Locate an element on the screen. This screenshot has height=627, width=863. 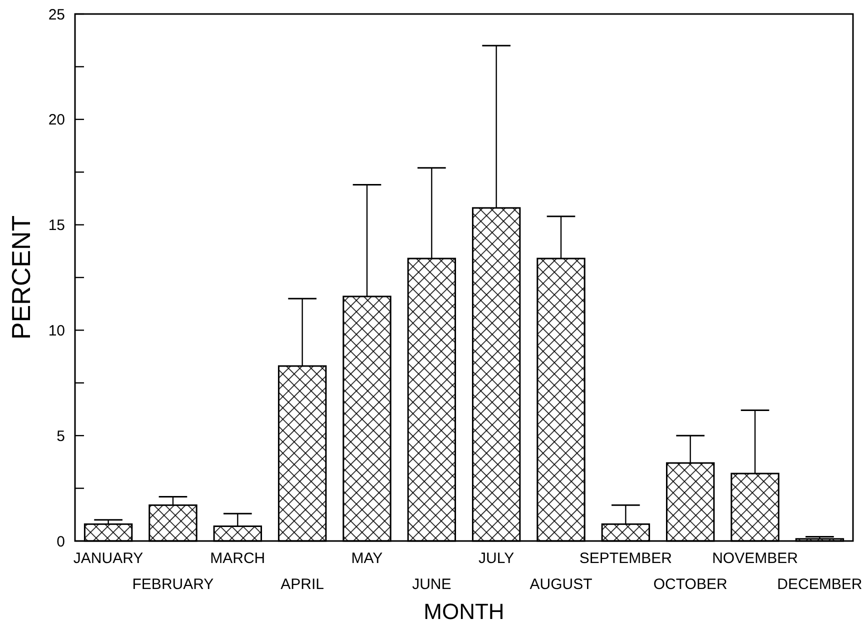
y-tick-label: 25 is located at coordinates (56, 15).